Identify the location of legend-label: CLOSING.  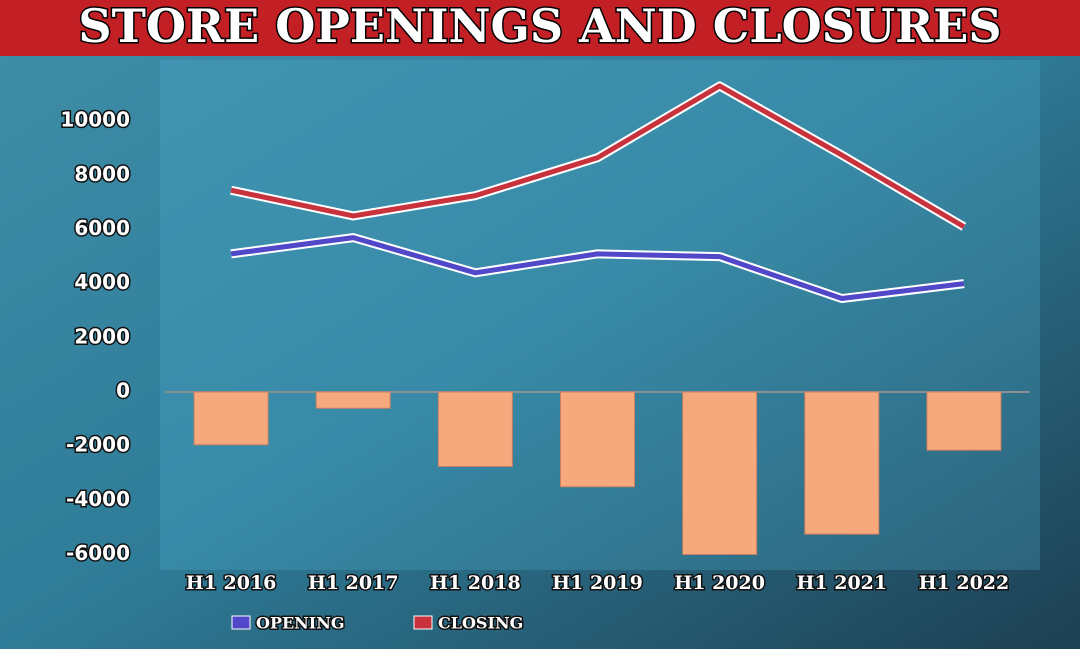
(480, 623).